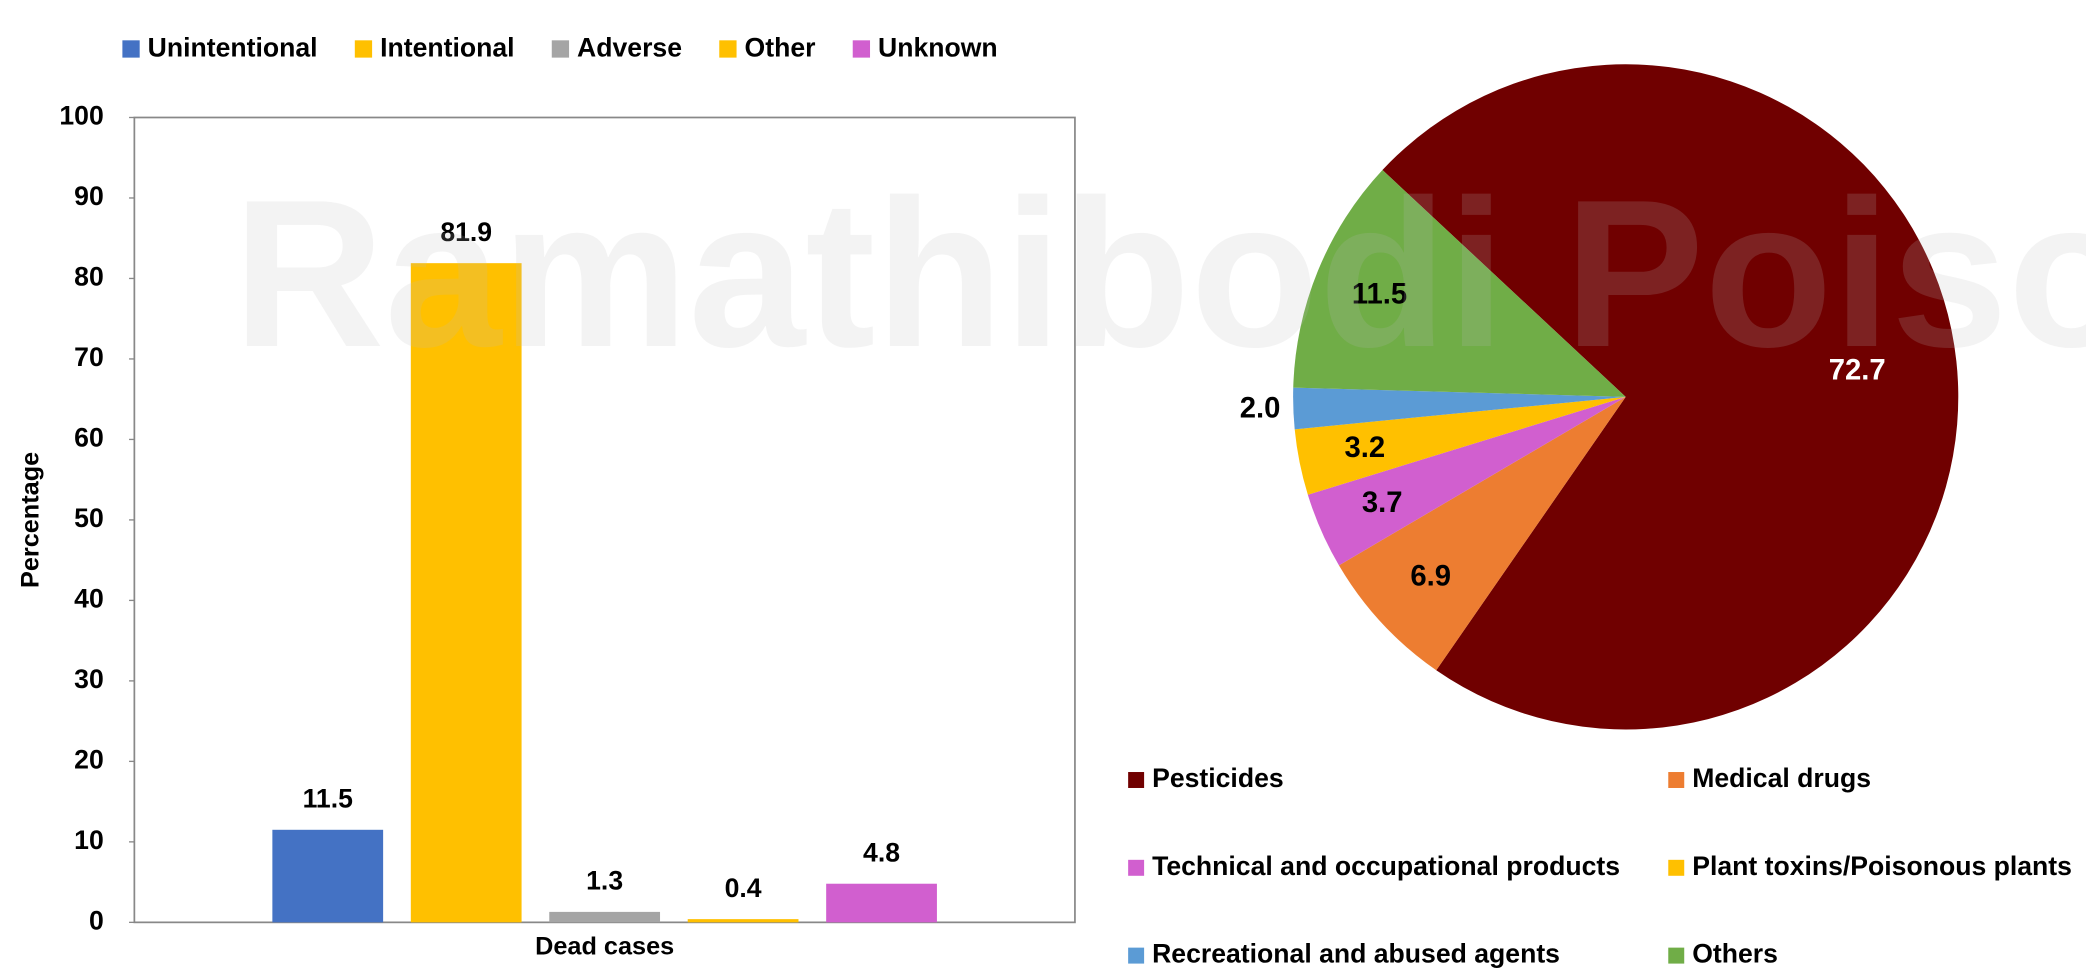  I want to click on data-label: 3.7, so click(1382, 503).